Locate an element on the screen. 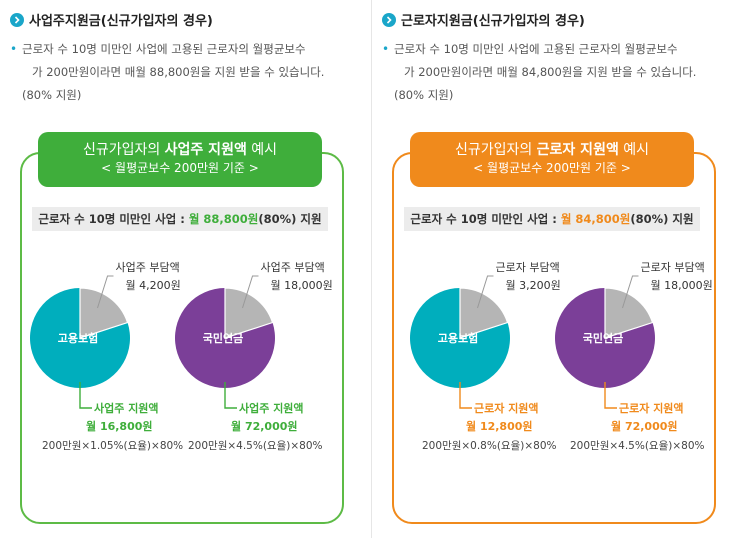  summary-bar: 근로자 수 10명 미만인 사업 : 월 88,800원(80%) 지원 is located at coordinates (180, 219).